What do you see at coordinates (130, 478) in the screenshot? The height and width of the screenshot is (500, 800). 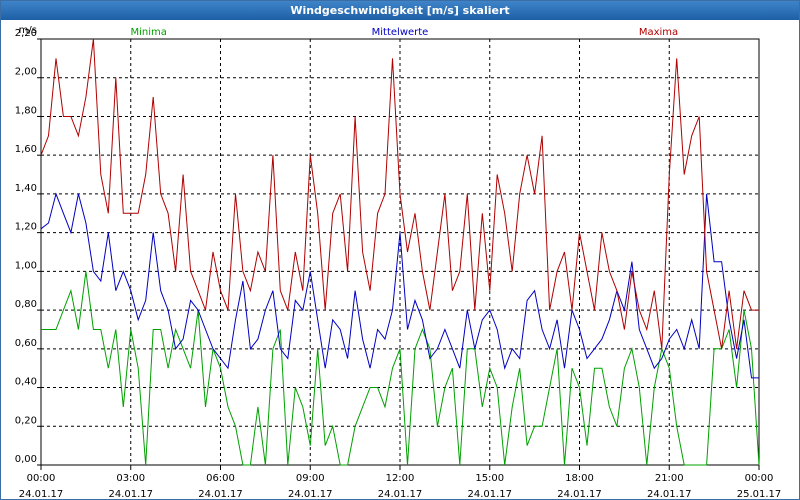 I see `x-tick-label-time: 03:00` at bounding box center [130, 478].